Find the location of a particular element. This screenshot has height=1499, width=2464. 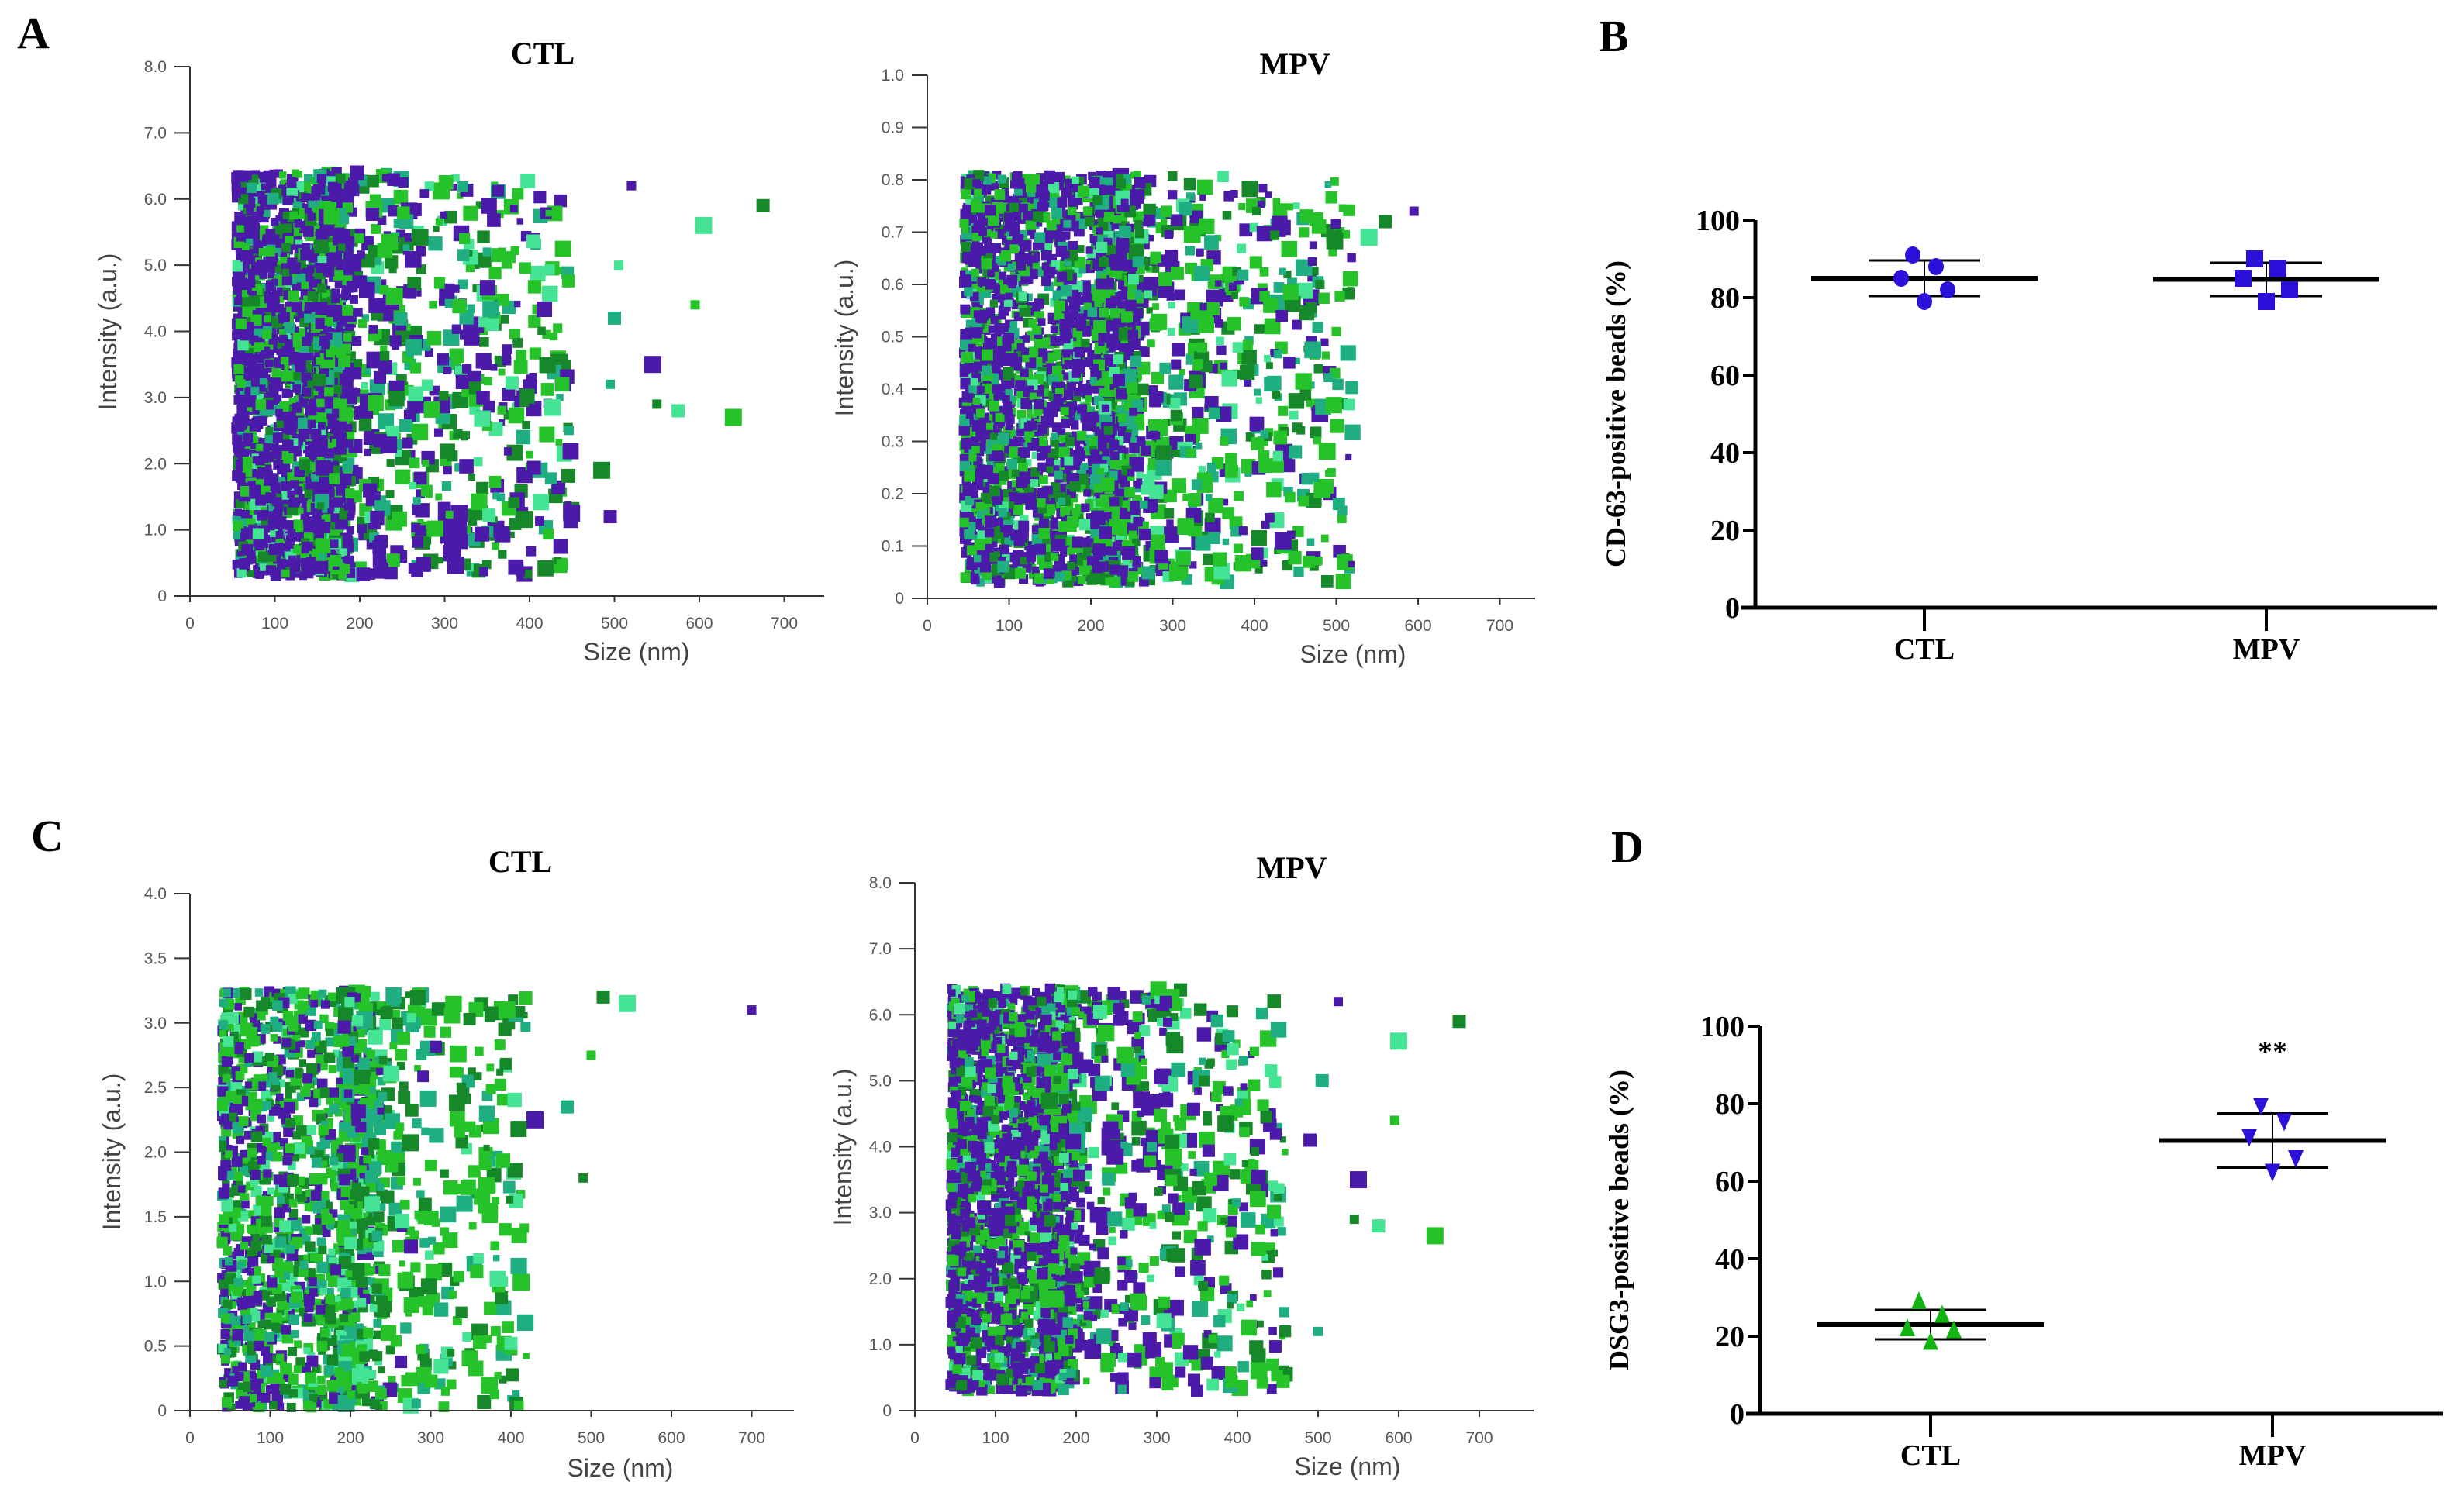

y-axis-label: Intensity (a.u.) is located at coordinates (108, 332).